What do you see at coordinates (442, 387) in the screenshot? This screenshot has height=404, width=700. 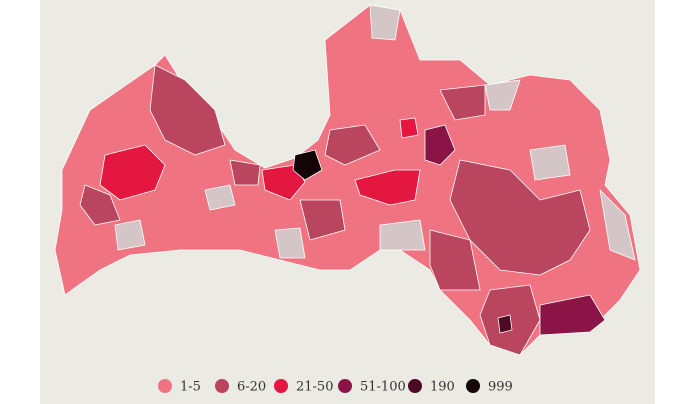 I see `legend-label: 190` at bounding box center [442, 387].